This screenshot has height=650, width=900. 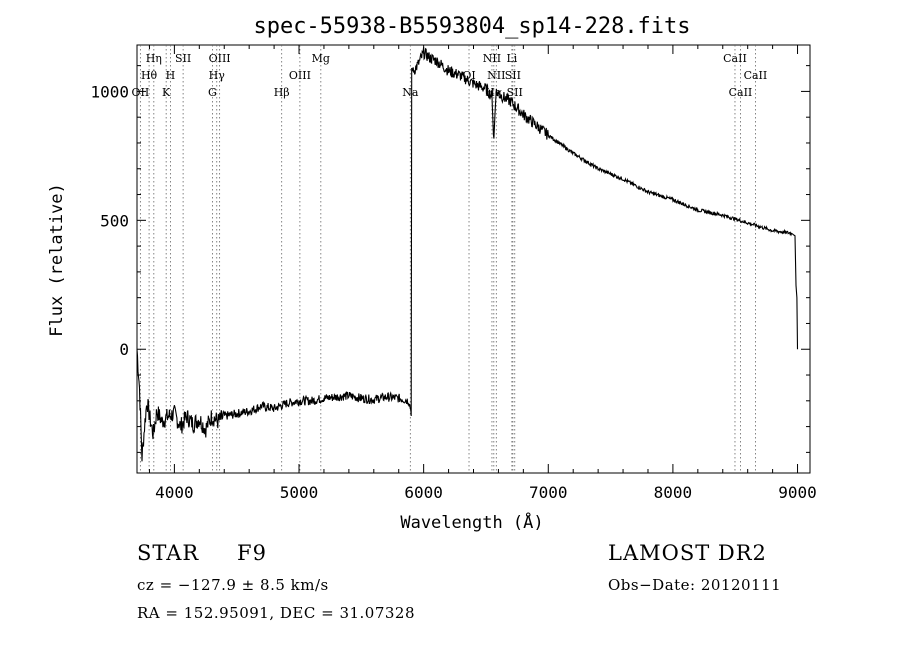 What do you see at coordinates (687, 553) in the screenshot?
I see `survey-name: LAMOST DR2` at bounding box center [687, 553].